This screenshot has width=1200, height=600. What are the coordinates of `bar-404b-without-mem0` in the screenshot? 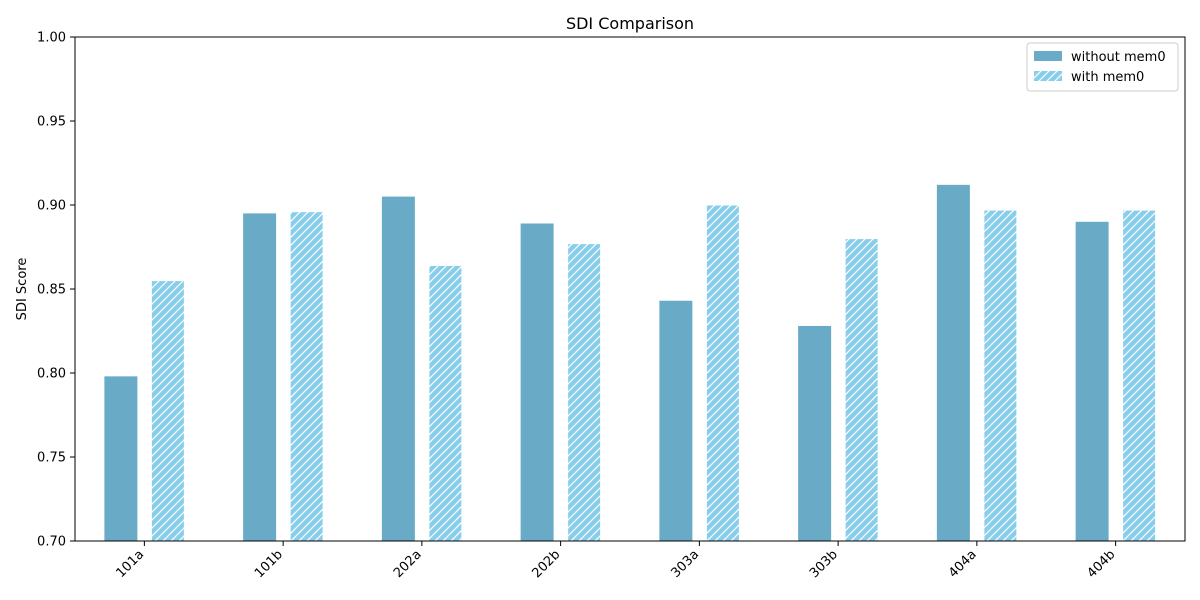 It's located at (1092, 381).